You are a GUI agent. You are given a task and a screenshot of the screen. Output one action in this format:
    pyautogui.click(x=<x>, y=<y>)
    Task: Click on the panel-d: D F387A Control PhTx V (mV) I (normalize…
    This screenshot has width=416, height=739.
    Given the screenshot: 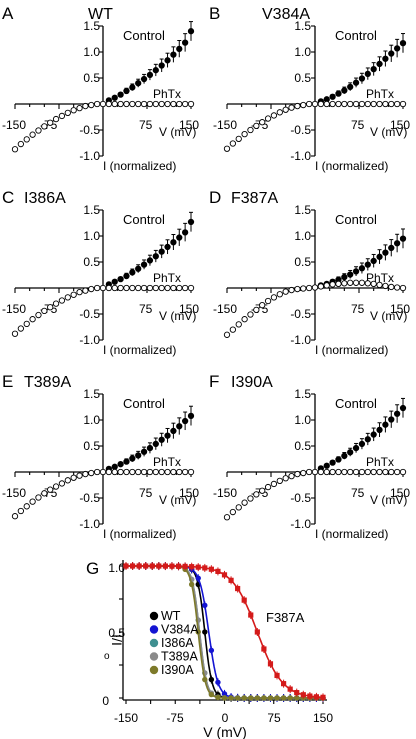 What is the action you would take?
    pyautogui.click(x=309, y=272)
    